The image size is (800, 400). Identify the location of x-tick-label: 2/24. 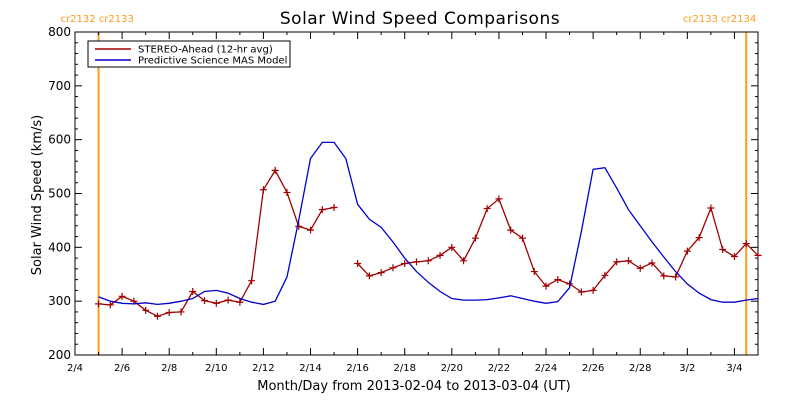
(546, 368).